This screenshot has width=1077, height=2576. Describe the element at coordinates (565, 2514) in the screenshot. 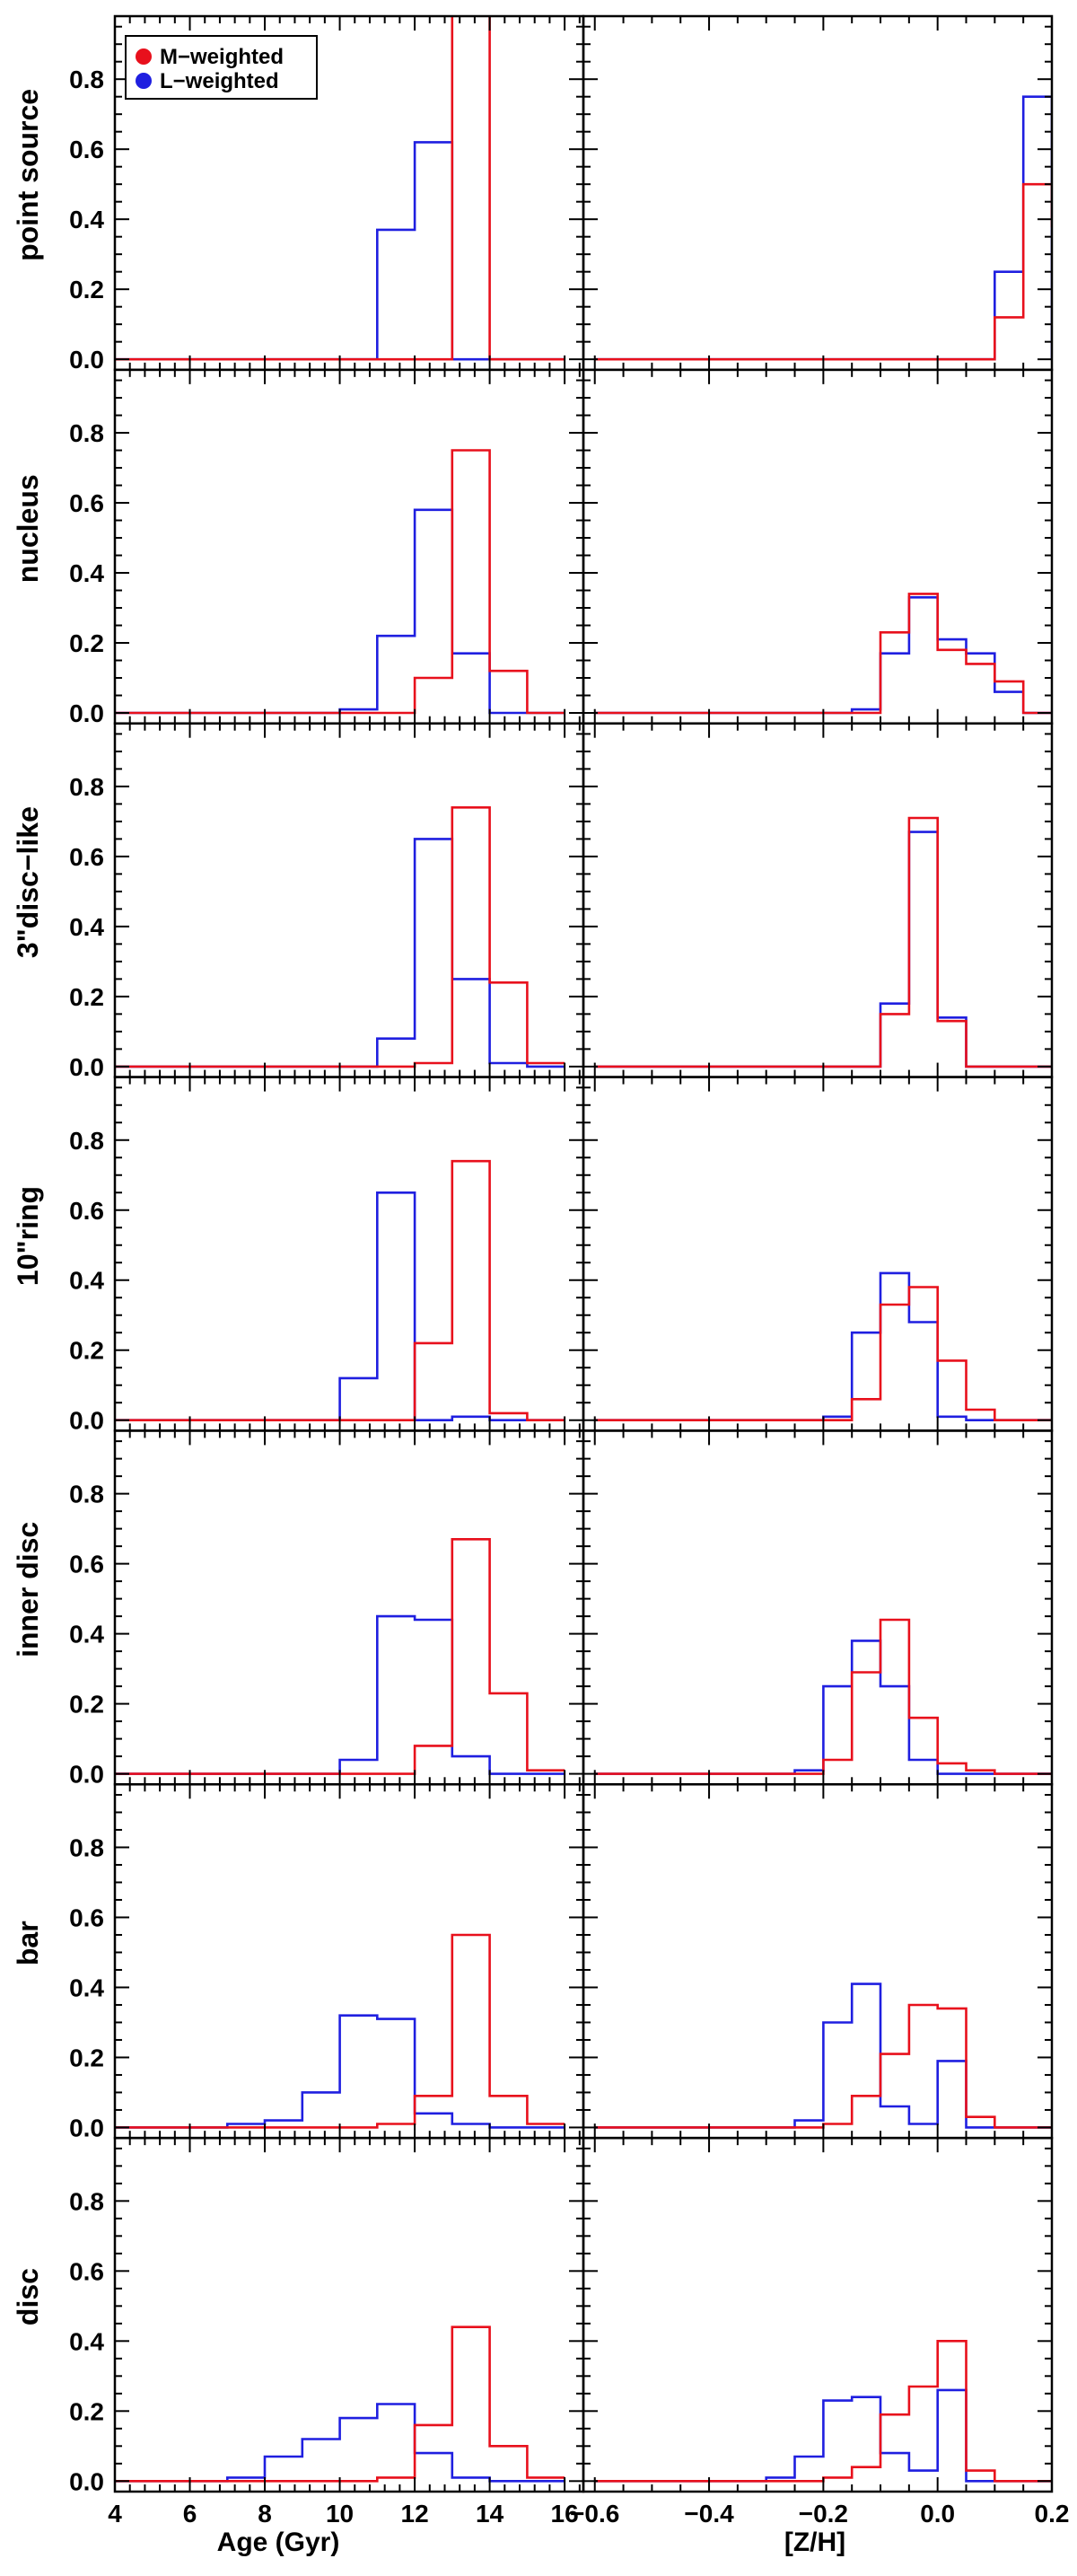

I see `x-tick-label: 16` at that location.